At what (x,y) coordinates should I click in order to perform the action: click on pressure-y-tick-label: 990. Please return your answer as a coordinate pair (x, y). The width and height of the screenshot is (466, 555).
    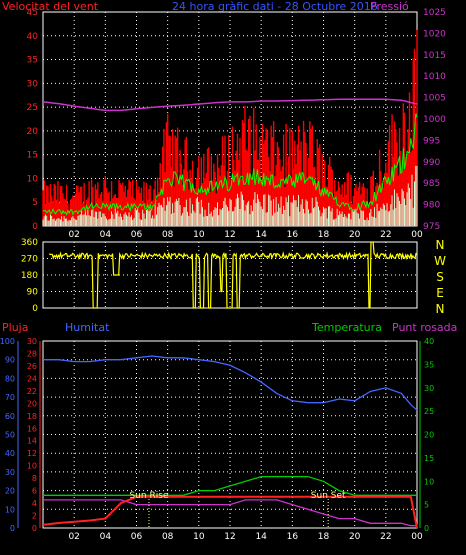
    Looking at the image, I should click on (431, 163).